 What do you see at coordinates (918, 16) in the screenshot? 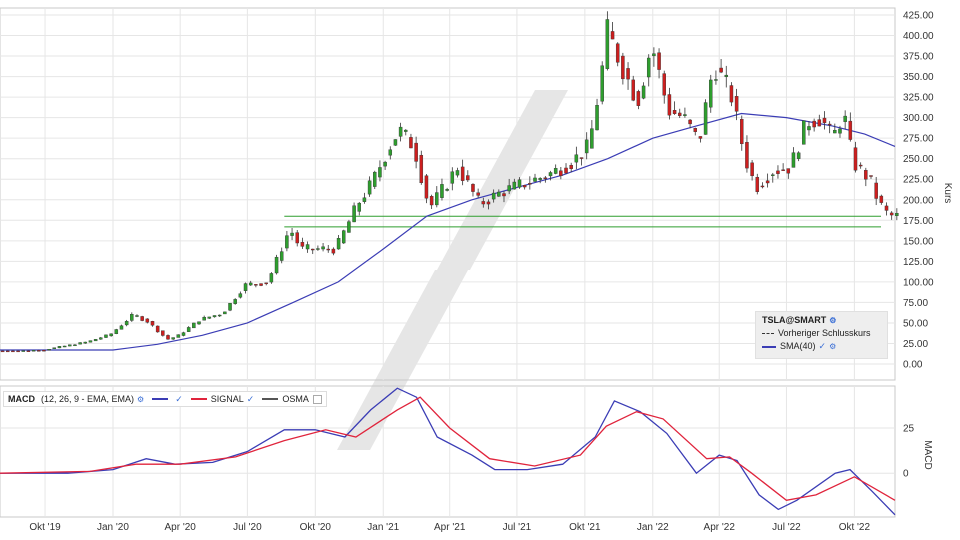
I see `price-y-tick-label: 425.00` at bounding box center [918, 16].